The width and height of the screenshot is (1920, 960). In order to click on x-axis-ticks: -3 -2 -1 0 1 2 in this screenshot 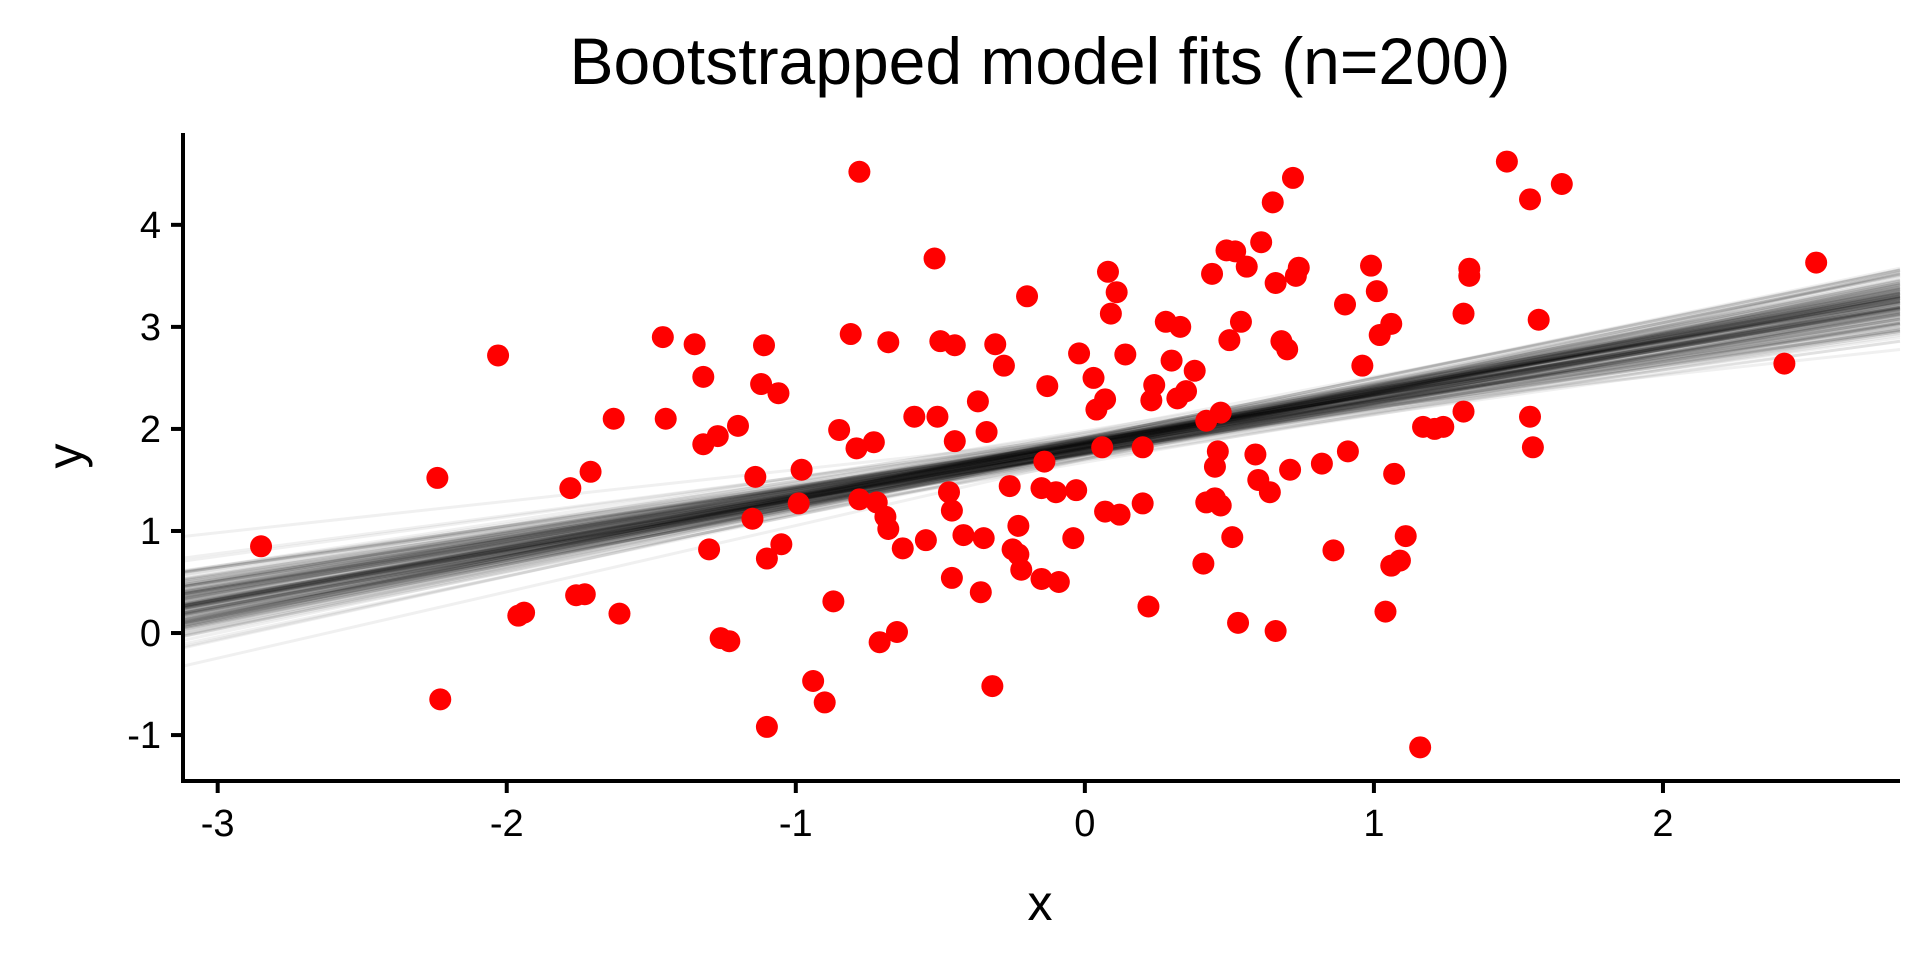, I will do `click(937, 813)`.